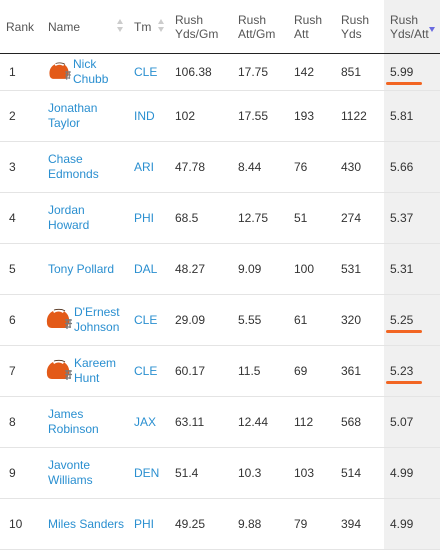 This screenshot has height=550, width=440. Describe the element at coordinates (359, 72) in the screenshot. I see `rush-yds-cell: 851` at that location.